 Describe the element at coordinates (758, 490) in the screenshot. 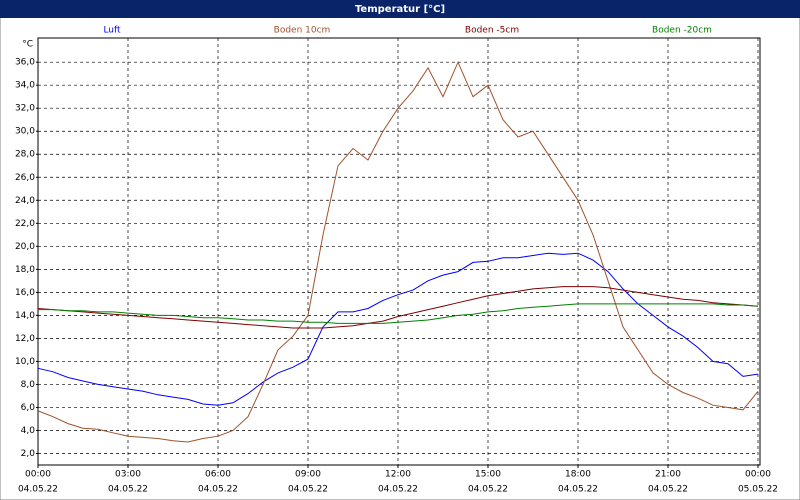

I see `x-tick-date: 05.05.22` at that location.